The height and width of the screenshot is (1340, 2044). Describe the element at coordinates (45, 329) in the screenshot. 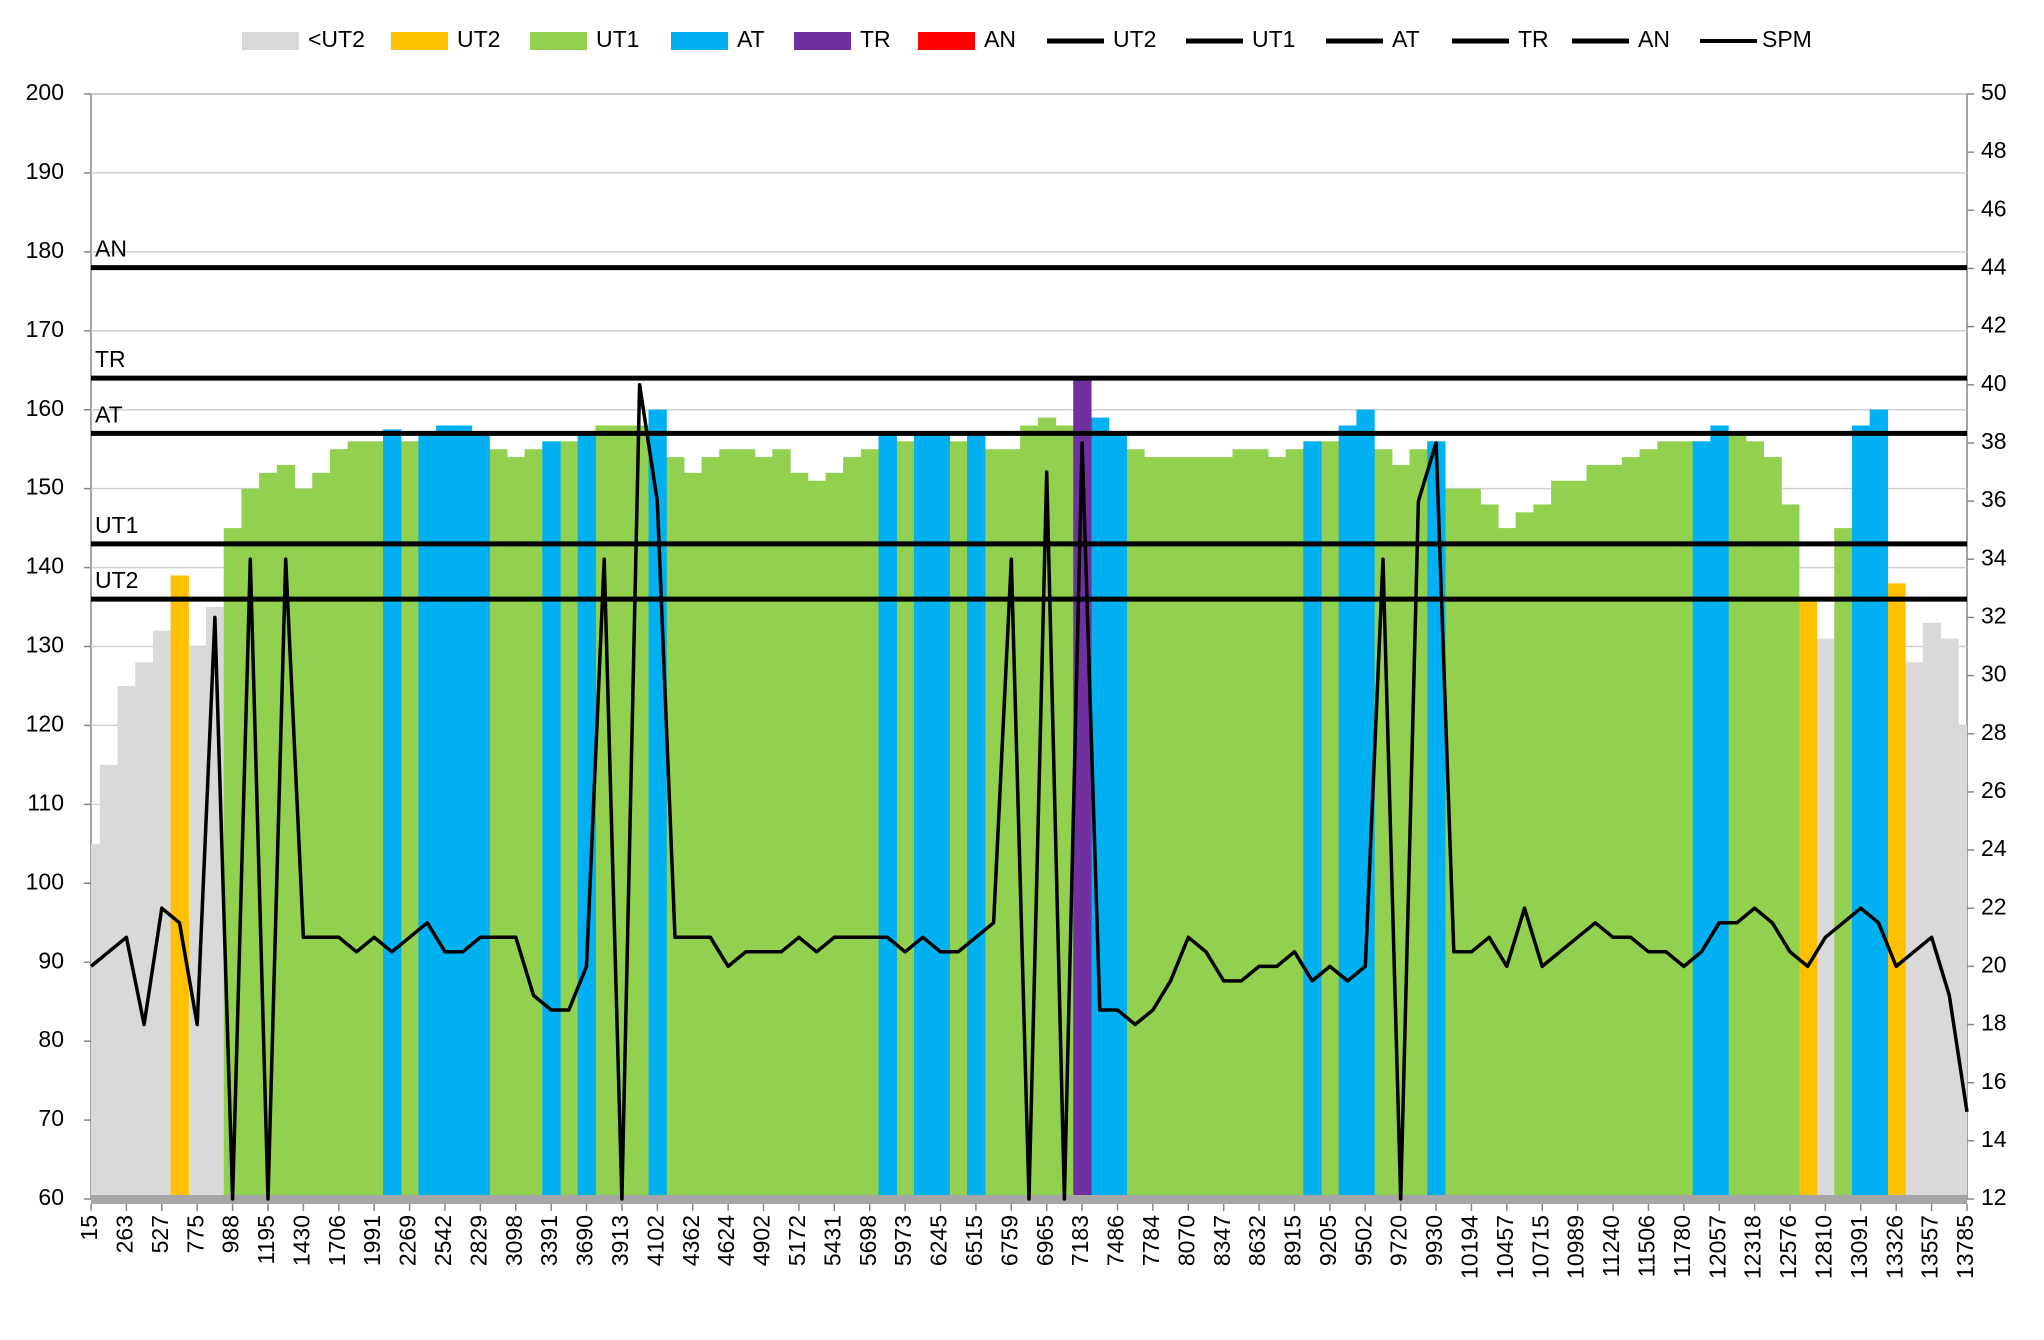

I see `y-tick-label: 170` at that location.